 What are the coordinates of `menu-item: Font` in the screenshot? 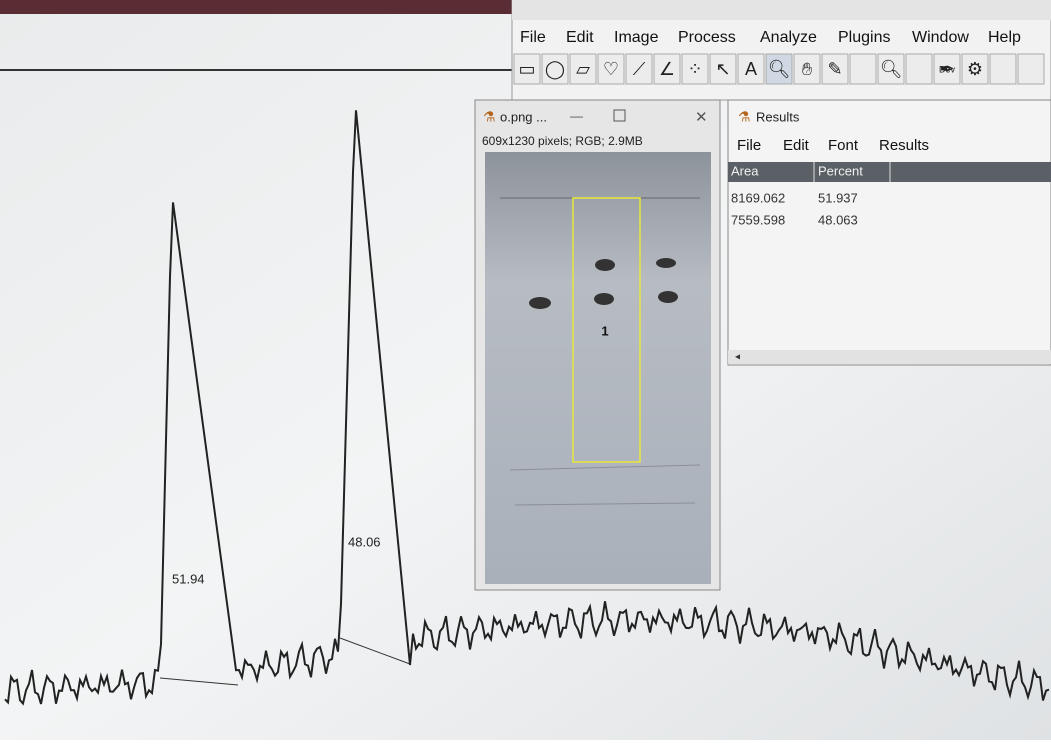 It's located at (843, 145).